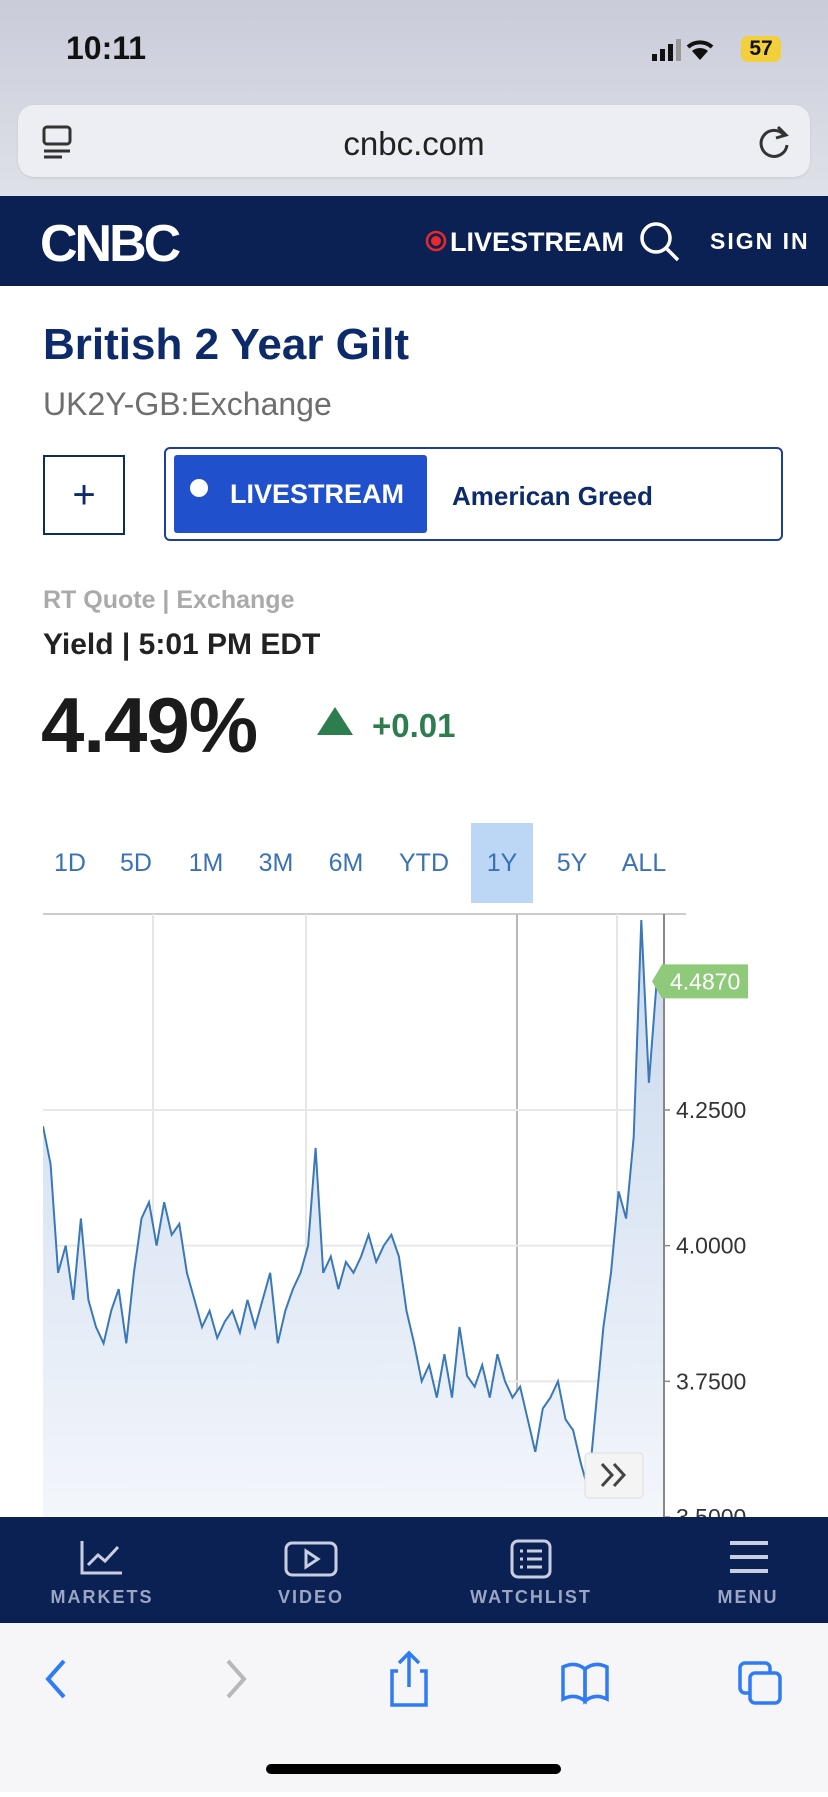 The width and height of the screenshot is (828, 1797). Describe the element at coordinates (761, 49) in the screenshot. I see `battery: 57` at that location.